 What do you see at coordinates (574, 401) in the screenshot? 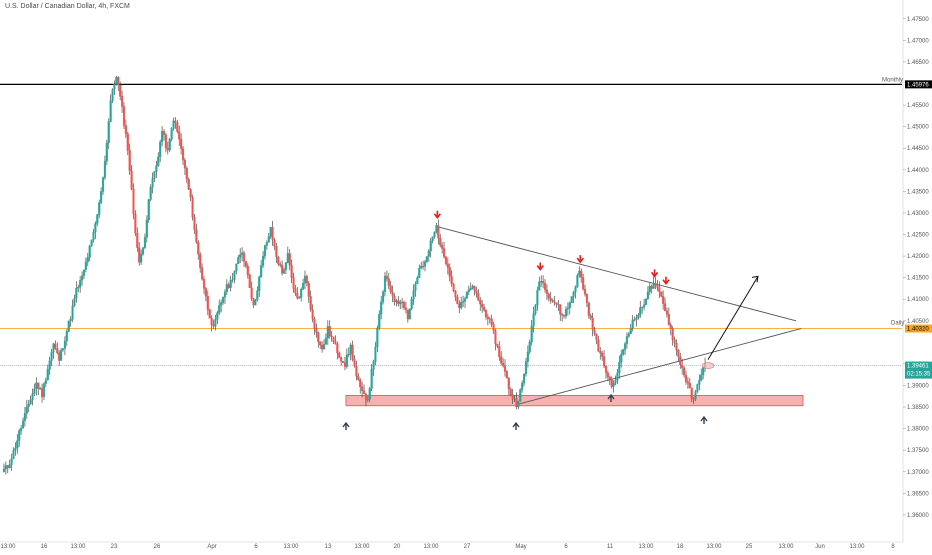
I see `support-zone` at bounding box center [574, 401].